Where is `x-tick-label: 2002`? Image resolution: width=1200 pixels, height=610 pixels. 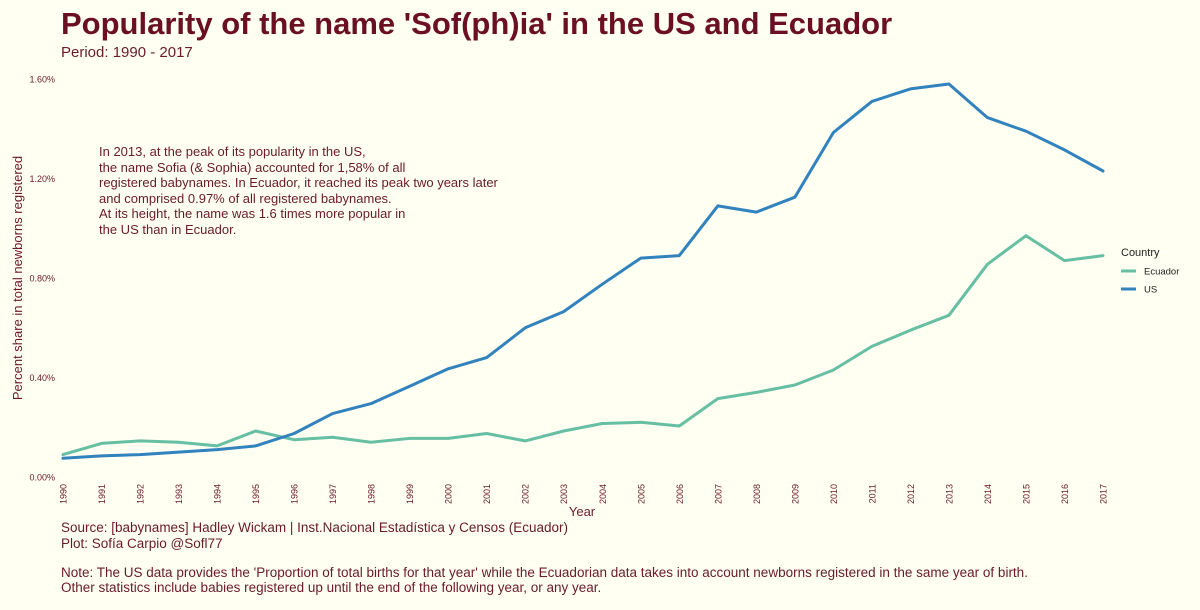 x-tick-label: 2002 is located at coordinates (526, 494).